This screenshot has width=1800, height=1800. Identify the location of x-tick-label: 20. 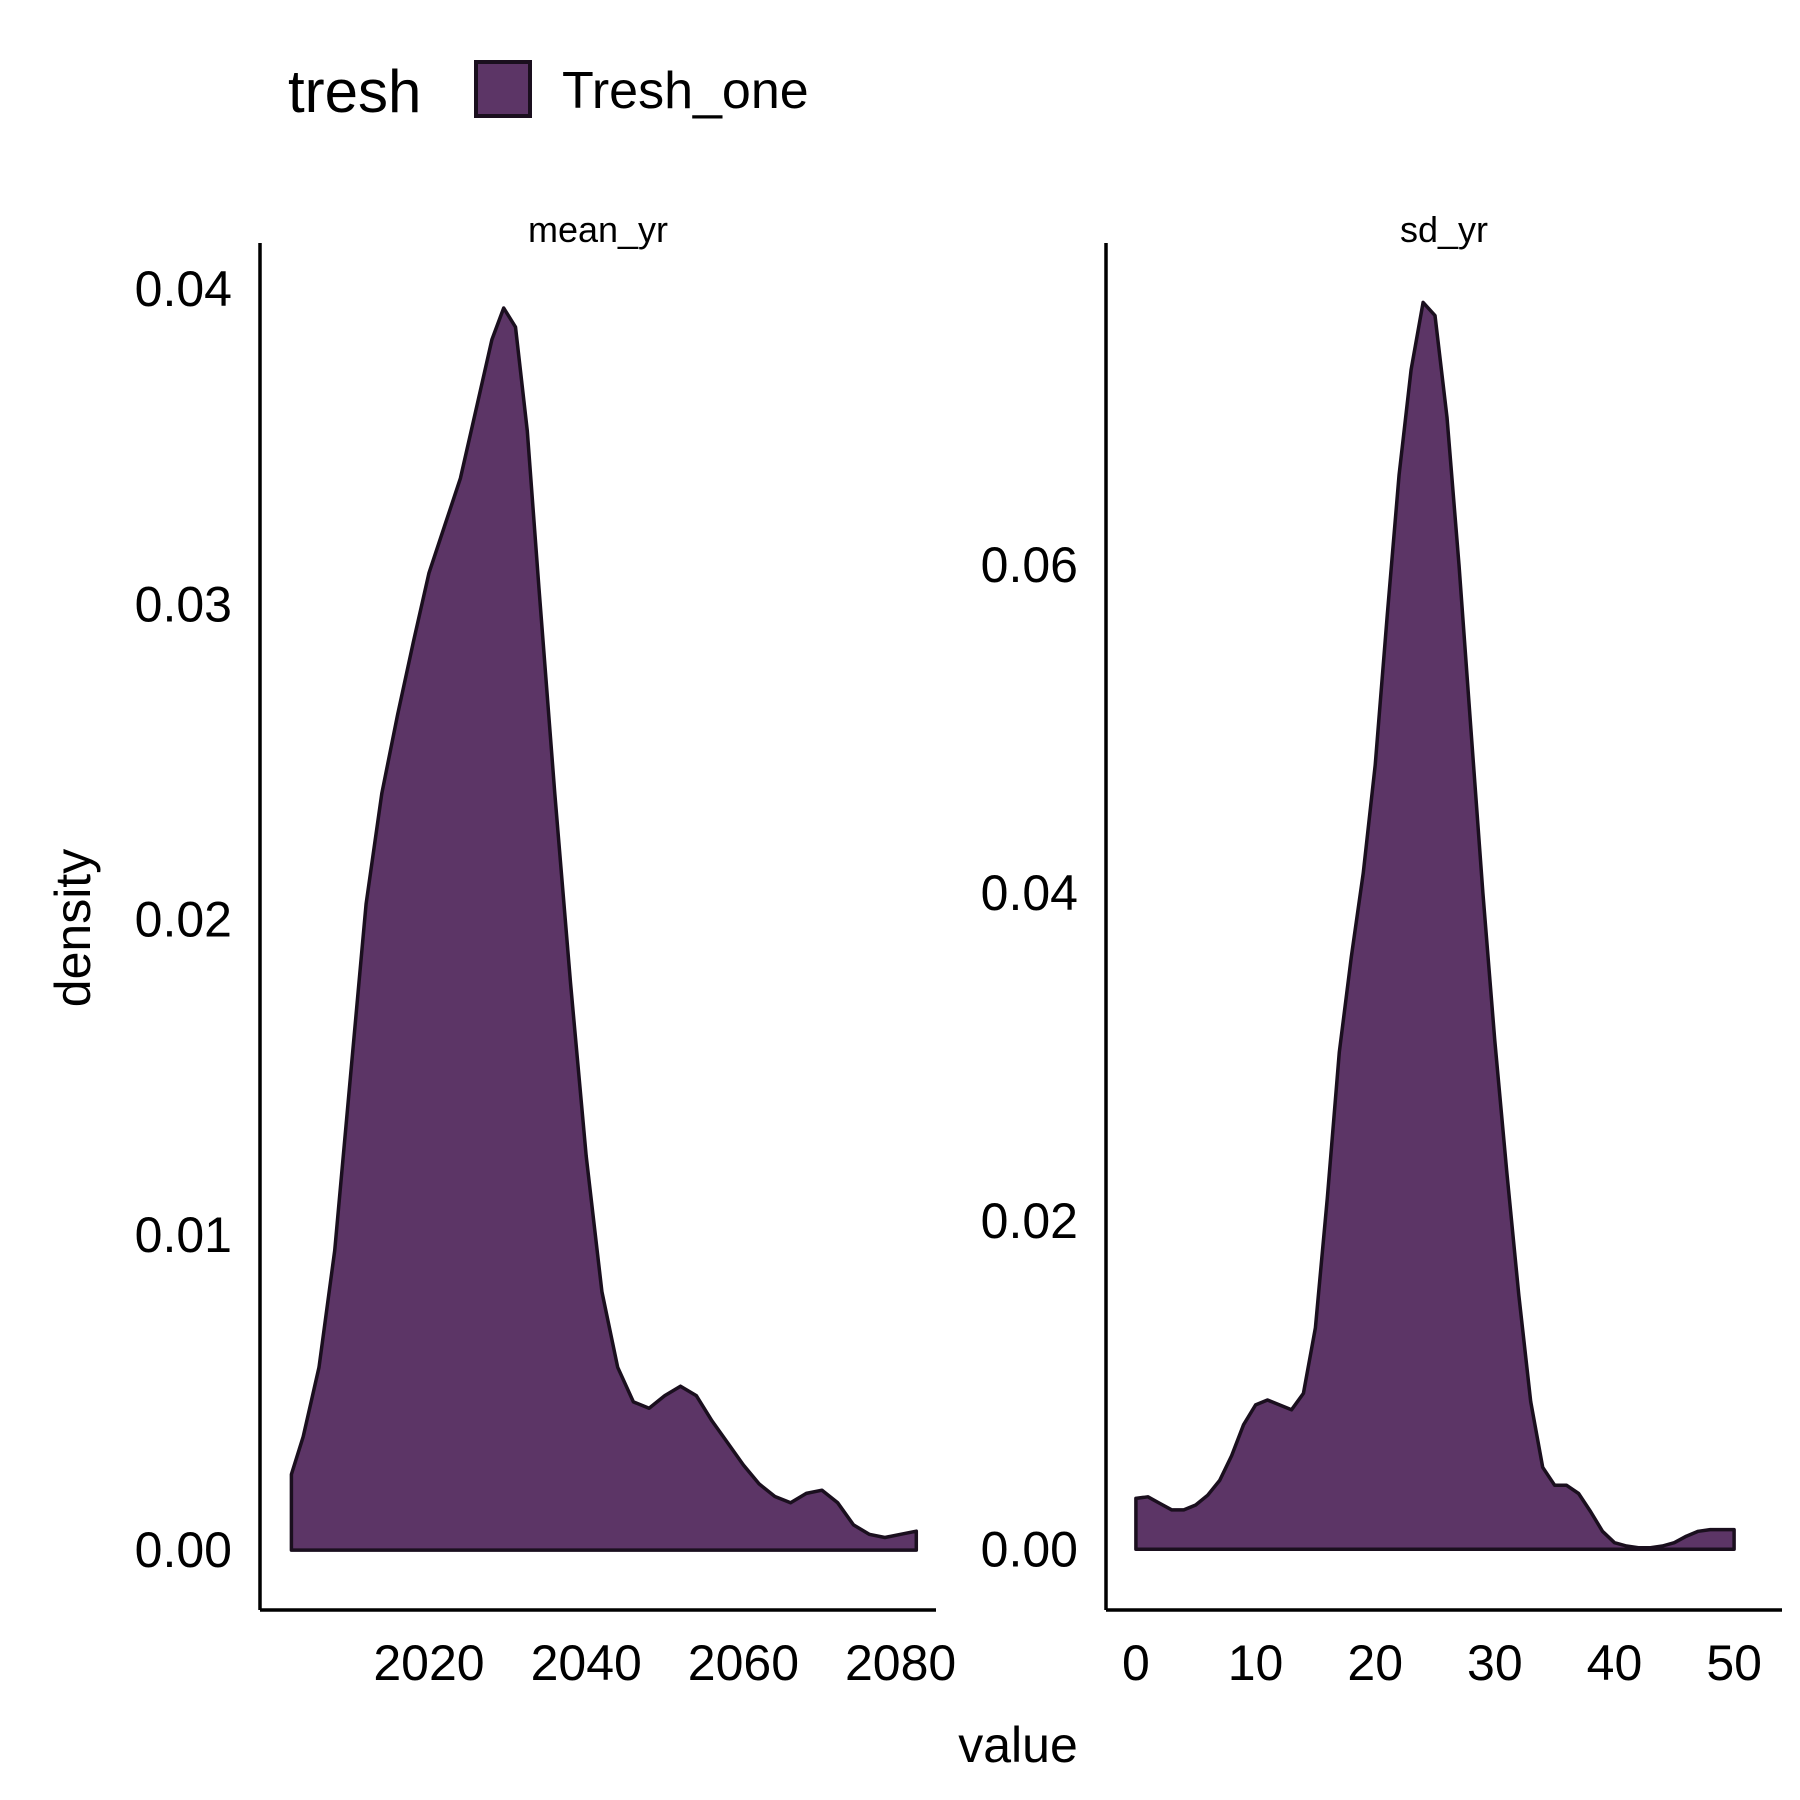
(1375, 1663).